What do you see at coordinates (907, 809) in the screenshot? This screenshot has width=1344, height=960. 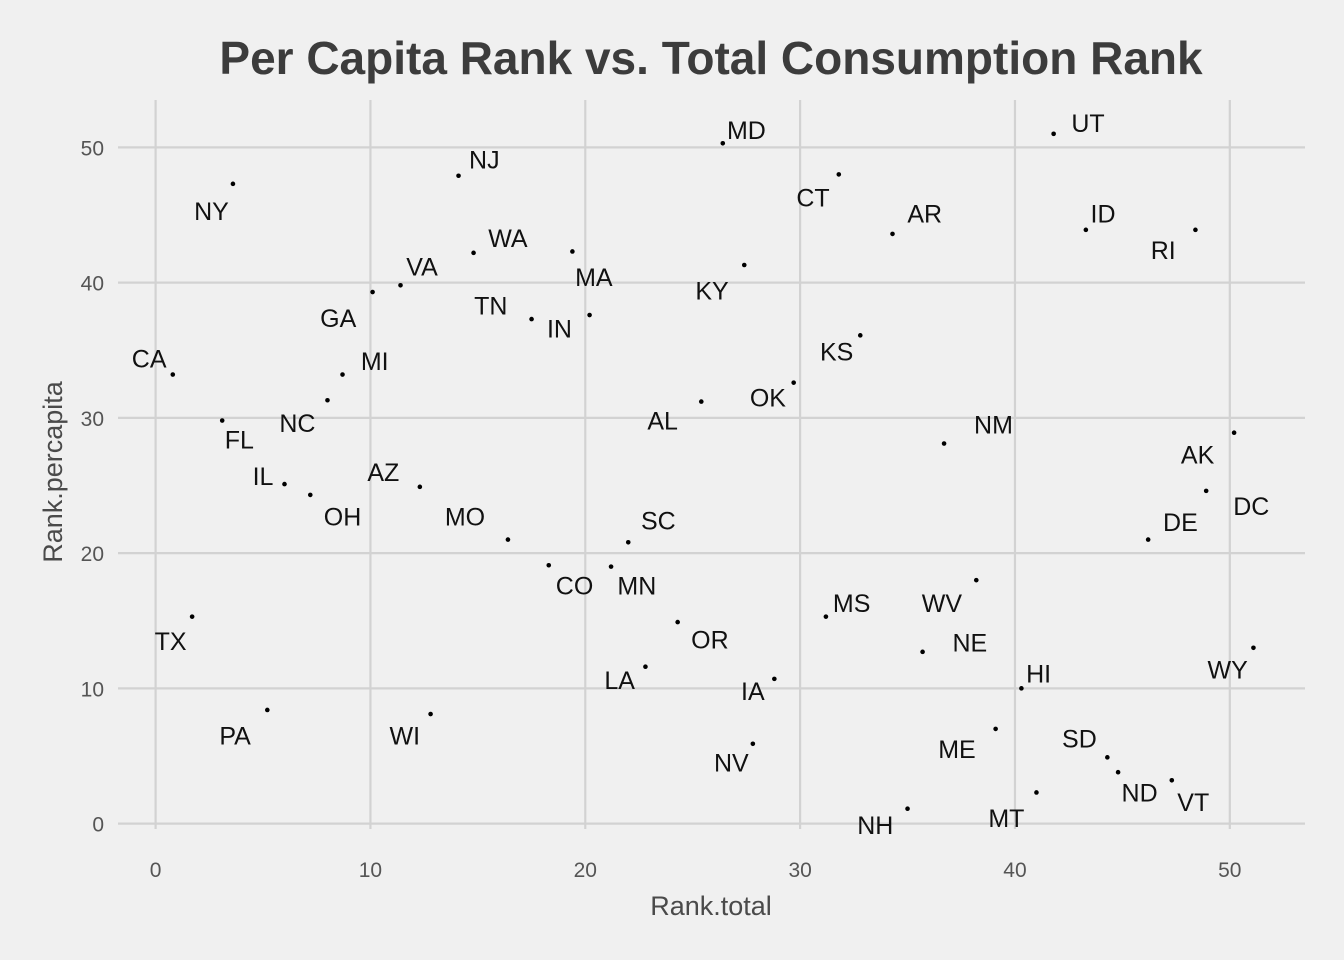 I see `data-point-nh` at bounding box center [907, 809].